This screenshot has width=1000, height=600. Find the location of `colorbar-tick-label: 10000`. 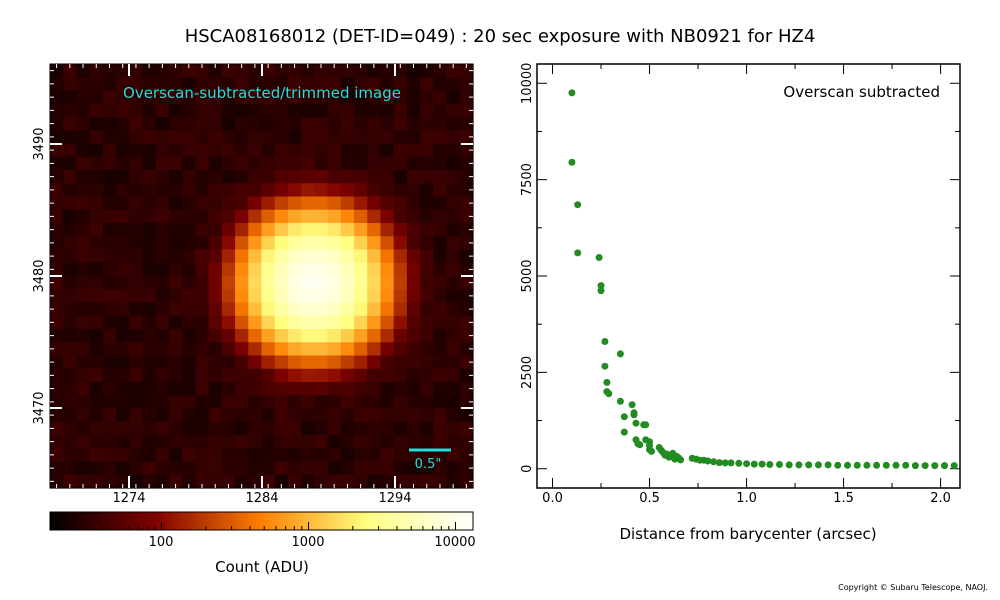

colorbar-tick-label: 10000 is located at coordinates (454, 542).